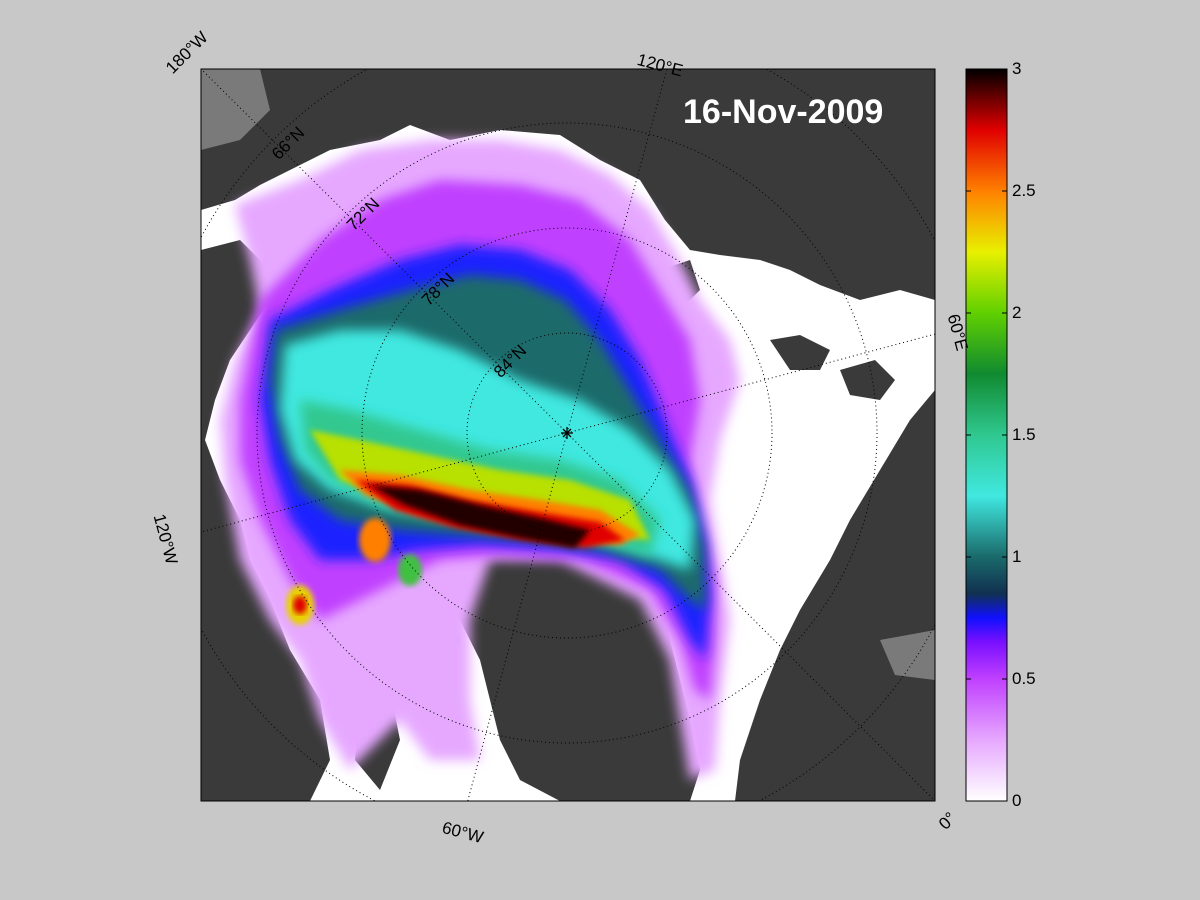 This screenshot has width=1200, height=900. What do you see at coordinates (1017, 556) in the screenshot?
I see `colorbar-label-1: 1` at bounding box center [1017, 556].